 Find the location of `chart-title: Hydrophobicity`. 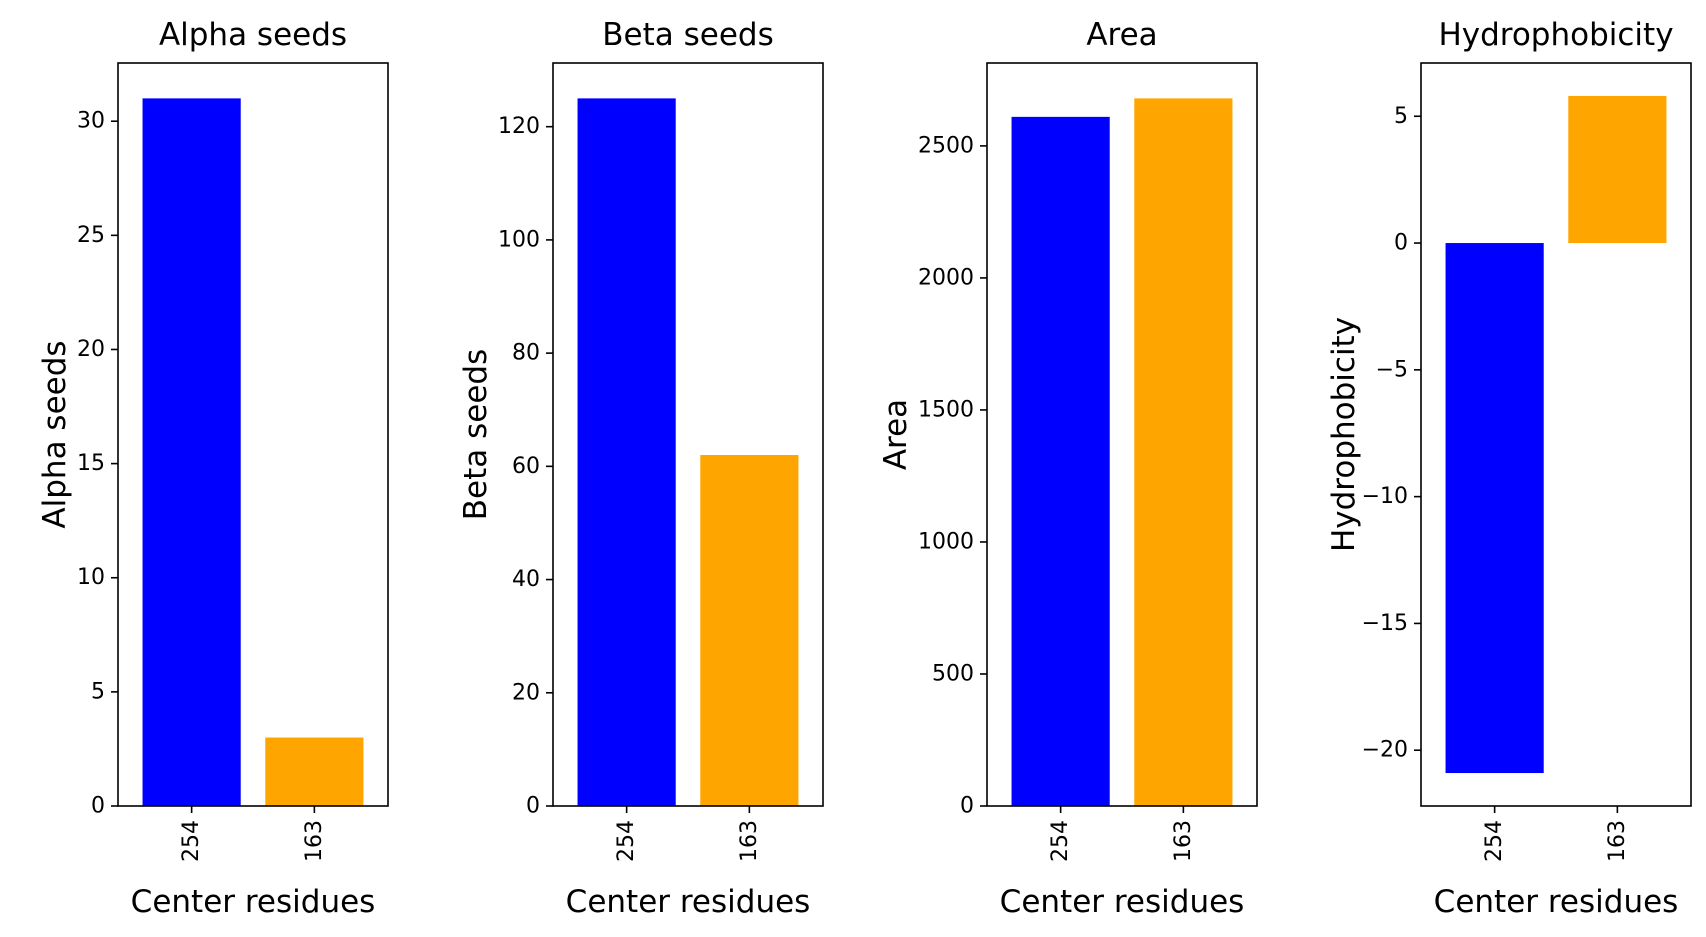

chart-title: Hydrophobicity is located at coordinates (1555, 35).